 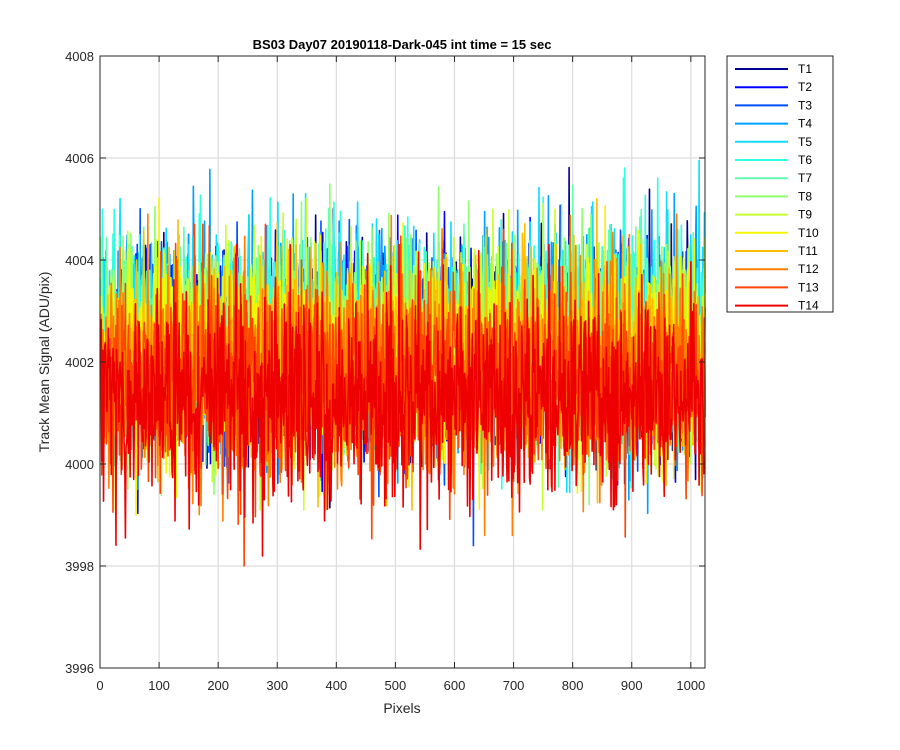 What do you see at coordinates (401, 708) in the screenshot?
I see `x-axis-label: Pixels` at bounding box center [401, 708].